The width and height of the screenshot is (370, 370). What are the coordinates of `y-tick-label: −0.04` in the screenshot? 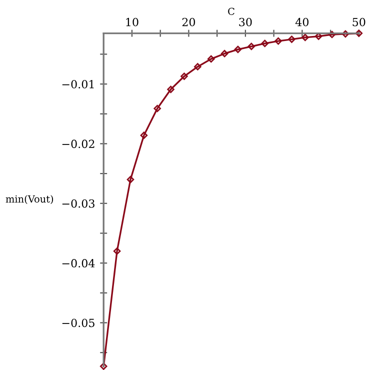 It's located at (78, 263).